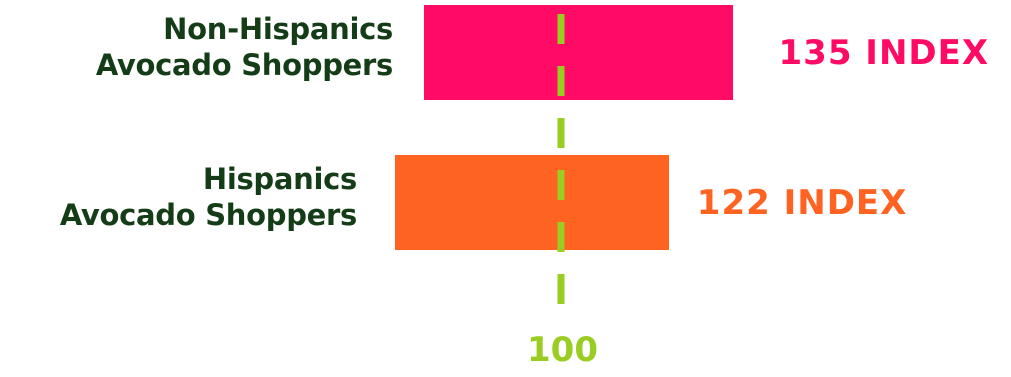 Image resolution: width=1011 pixels, height=377 pixels. Describe the element at coordinates (279, 179) in the screenshot. I see `category-label-line: Hispanics` at that location.